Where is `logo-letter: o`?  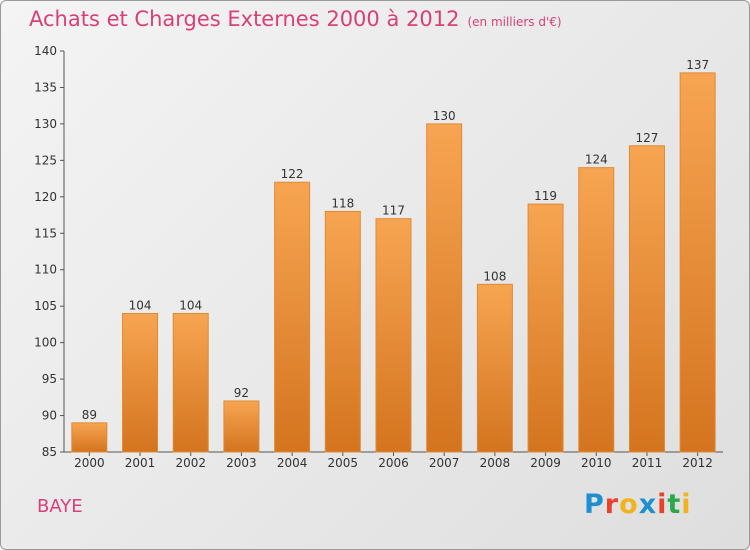 logo-letter: o is located at coordinates (629, 504).